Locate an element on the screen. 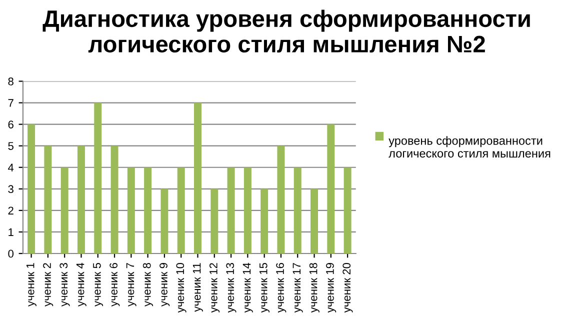 The height and width of the screenshot is (325, 574). y-tick-label: 0 is located at coordinates (11, 254).